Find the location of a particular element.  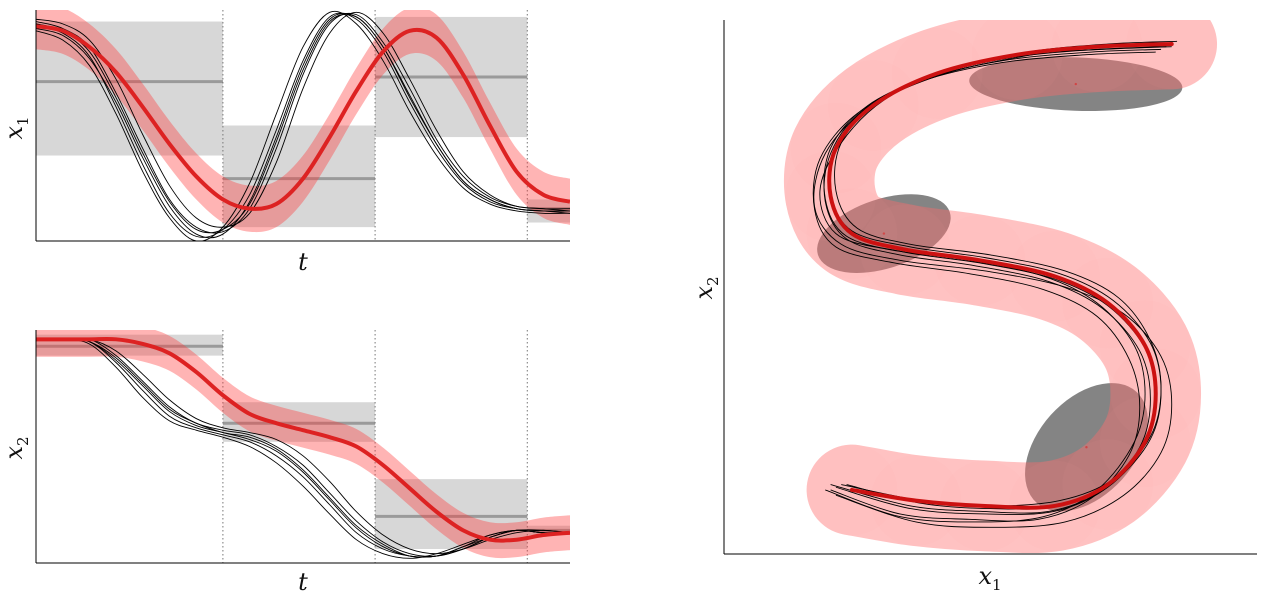

y-axis-label: x1 is located at coordinates (16, 127).